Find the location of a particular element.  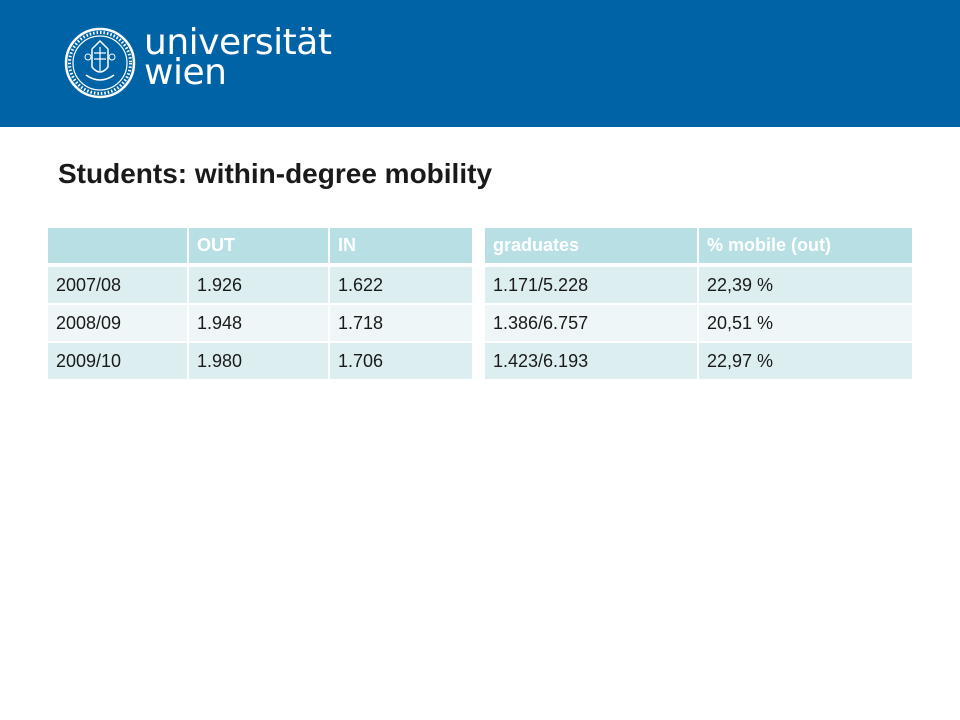

logo-line-1: universität is located at coordinates (238, 42).